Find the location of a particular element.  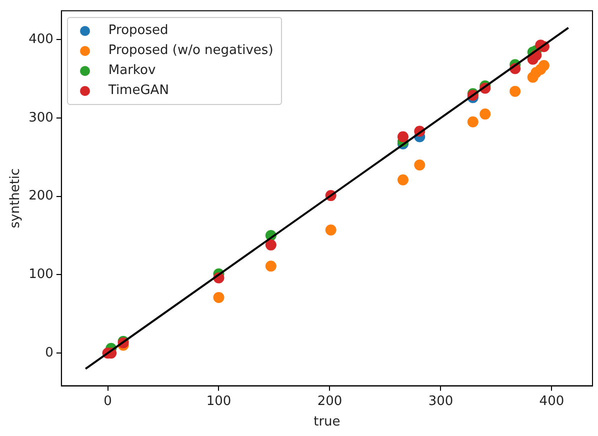

y-tick-label: 400 is located at coordinates (41, 39).